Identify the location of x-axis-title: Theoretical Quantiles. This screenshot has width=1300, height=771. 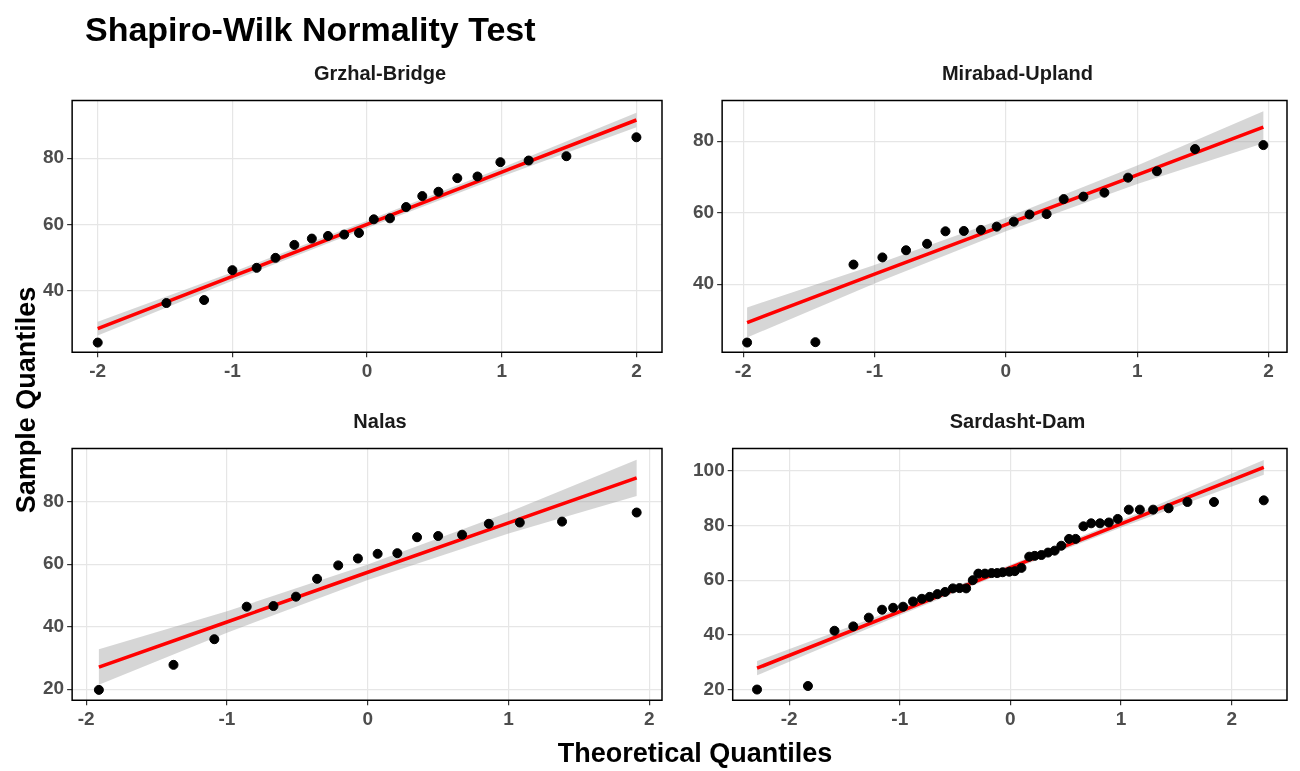
(695, 753).